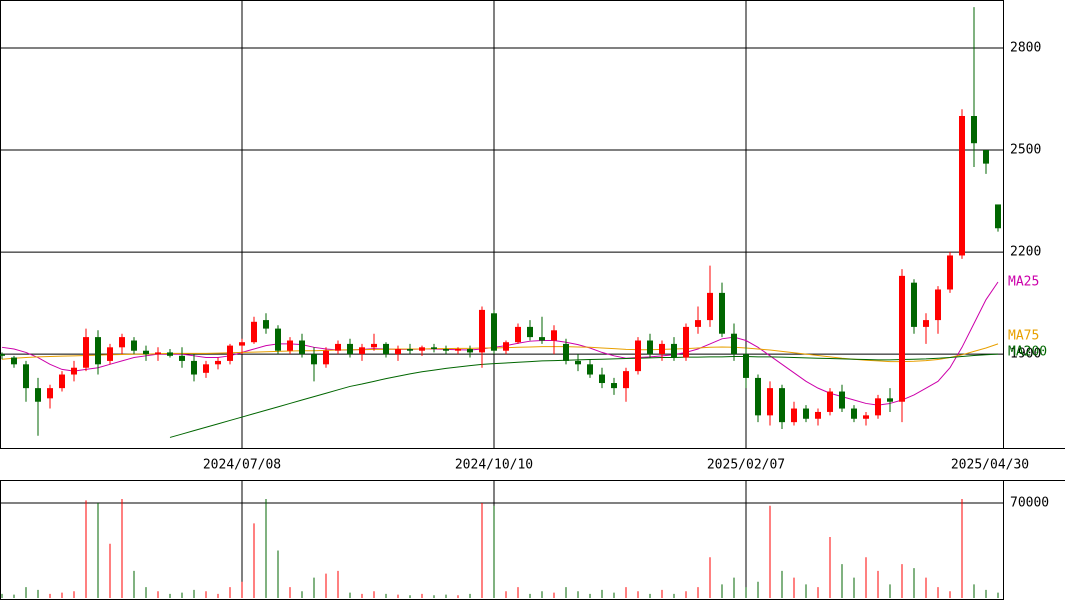  I want to click on x-tick-label: 2025/04/30, so click(990, 465).